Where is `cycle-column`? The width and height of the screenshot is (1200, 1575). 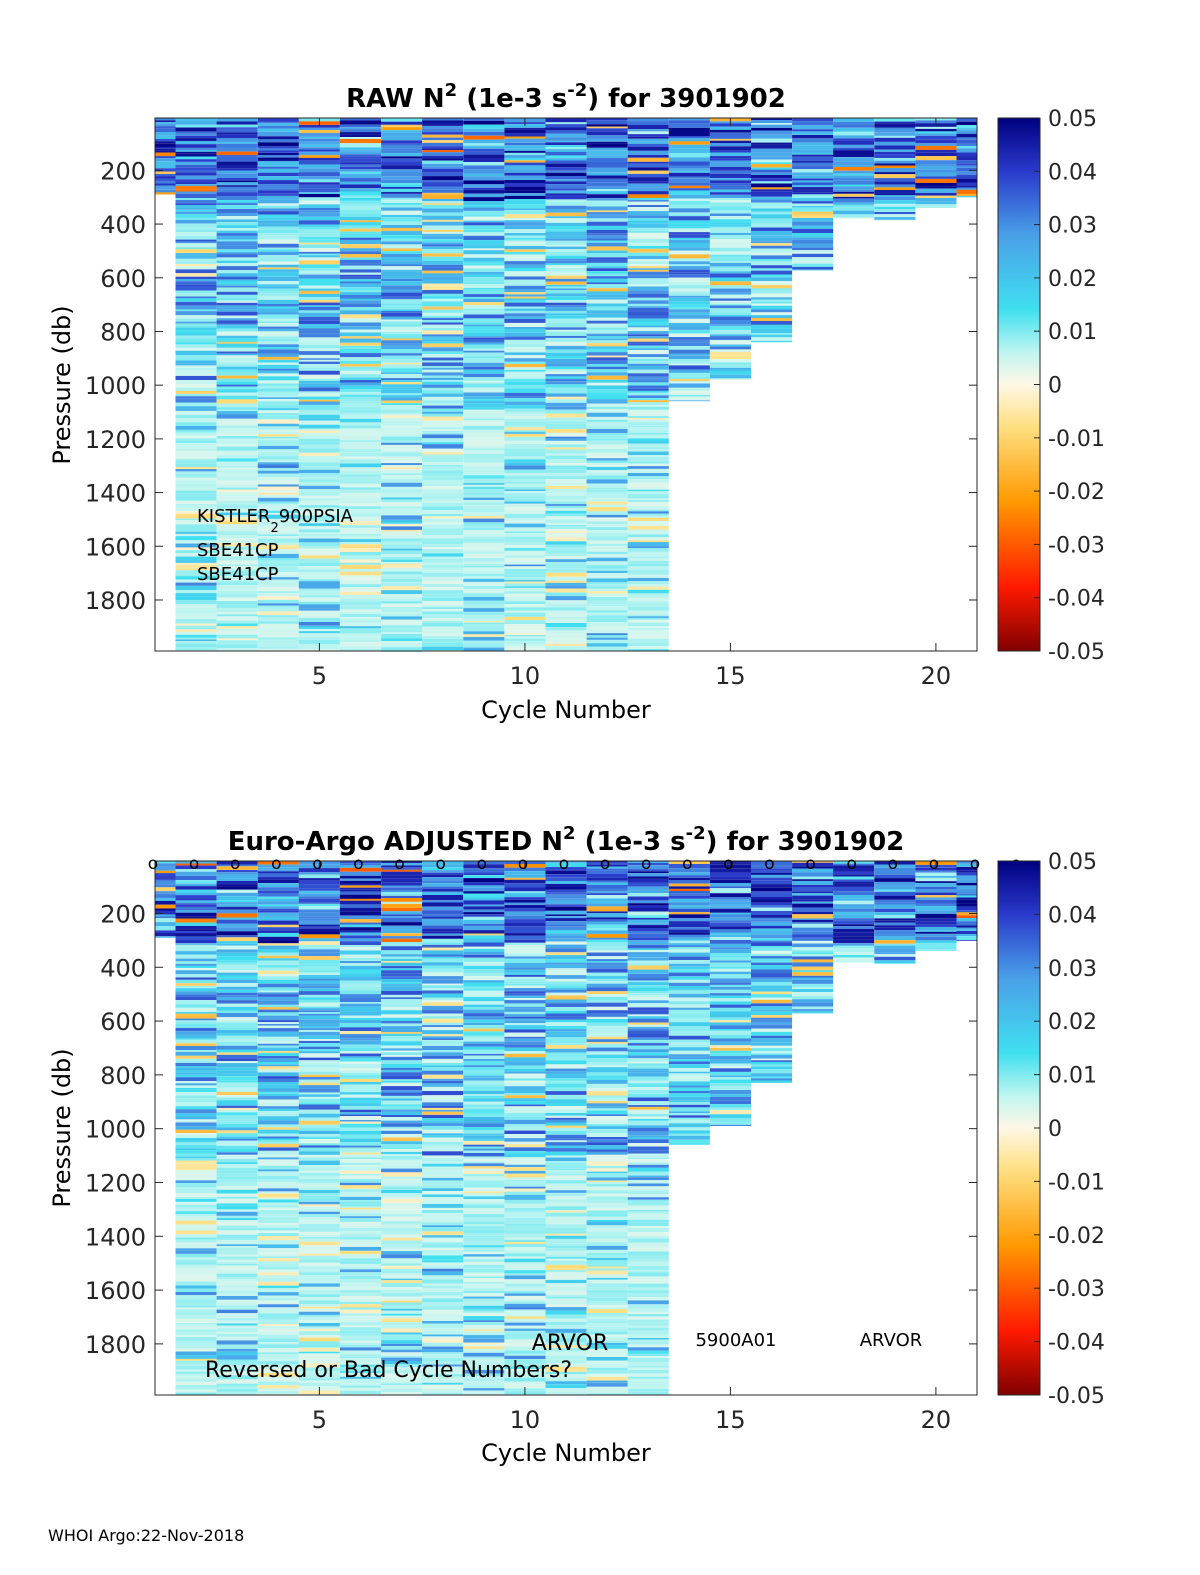 cycle-column is located at coordinates (607, 385).